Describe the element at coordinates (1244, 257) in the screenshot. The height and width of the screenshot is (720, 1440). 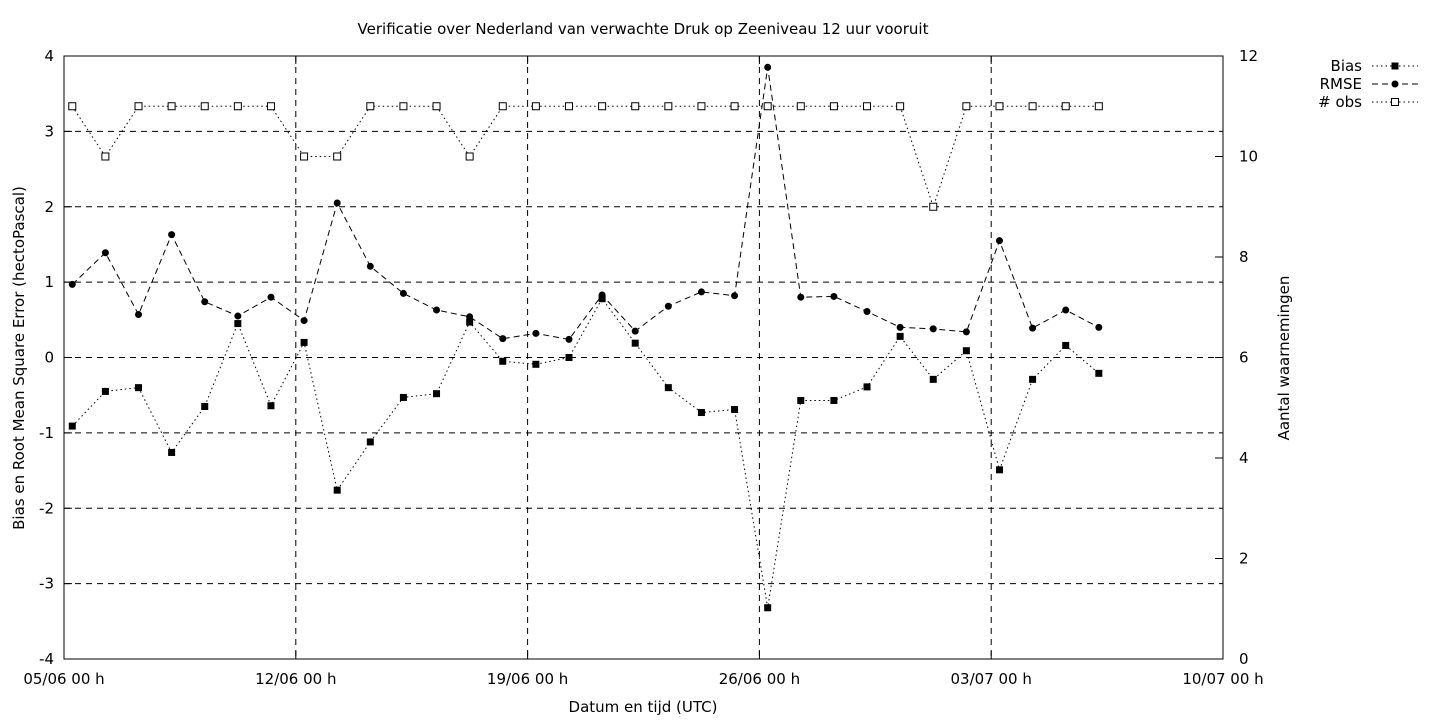
I see `y2-tick-label: 8` at that location.